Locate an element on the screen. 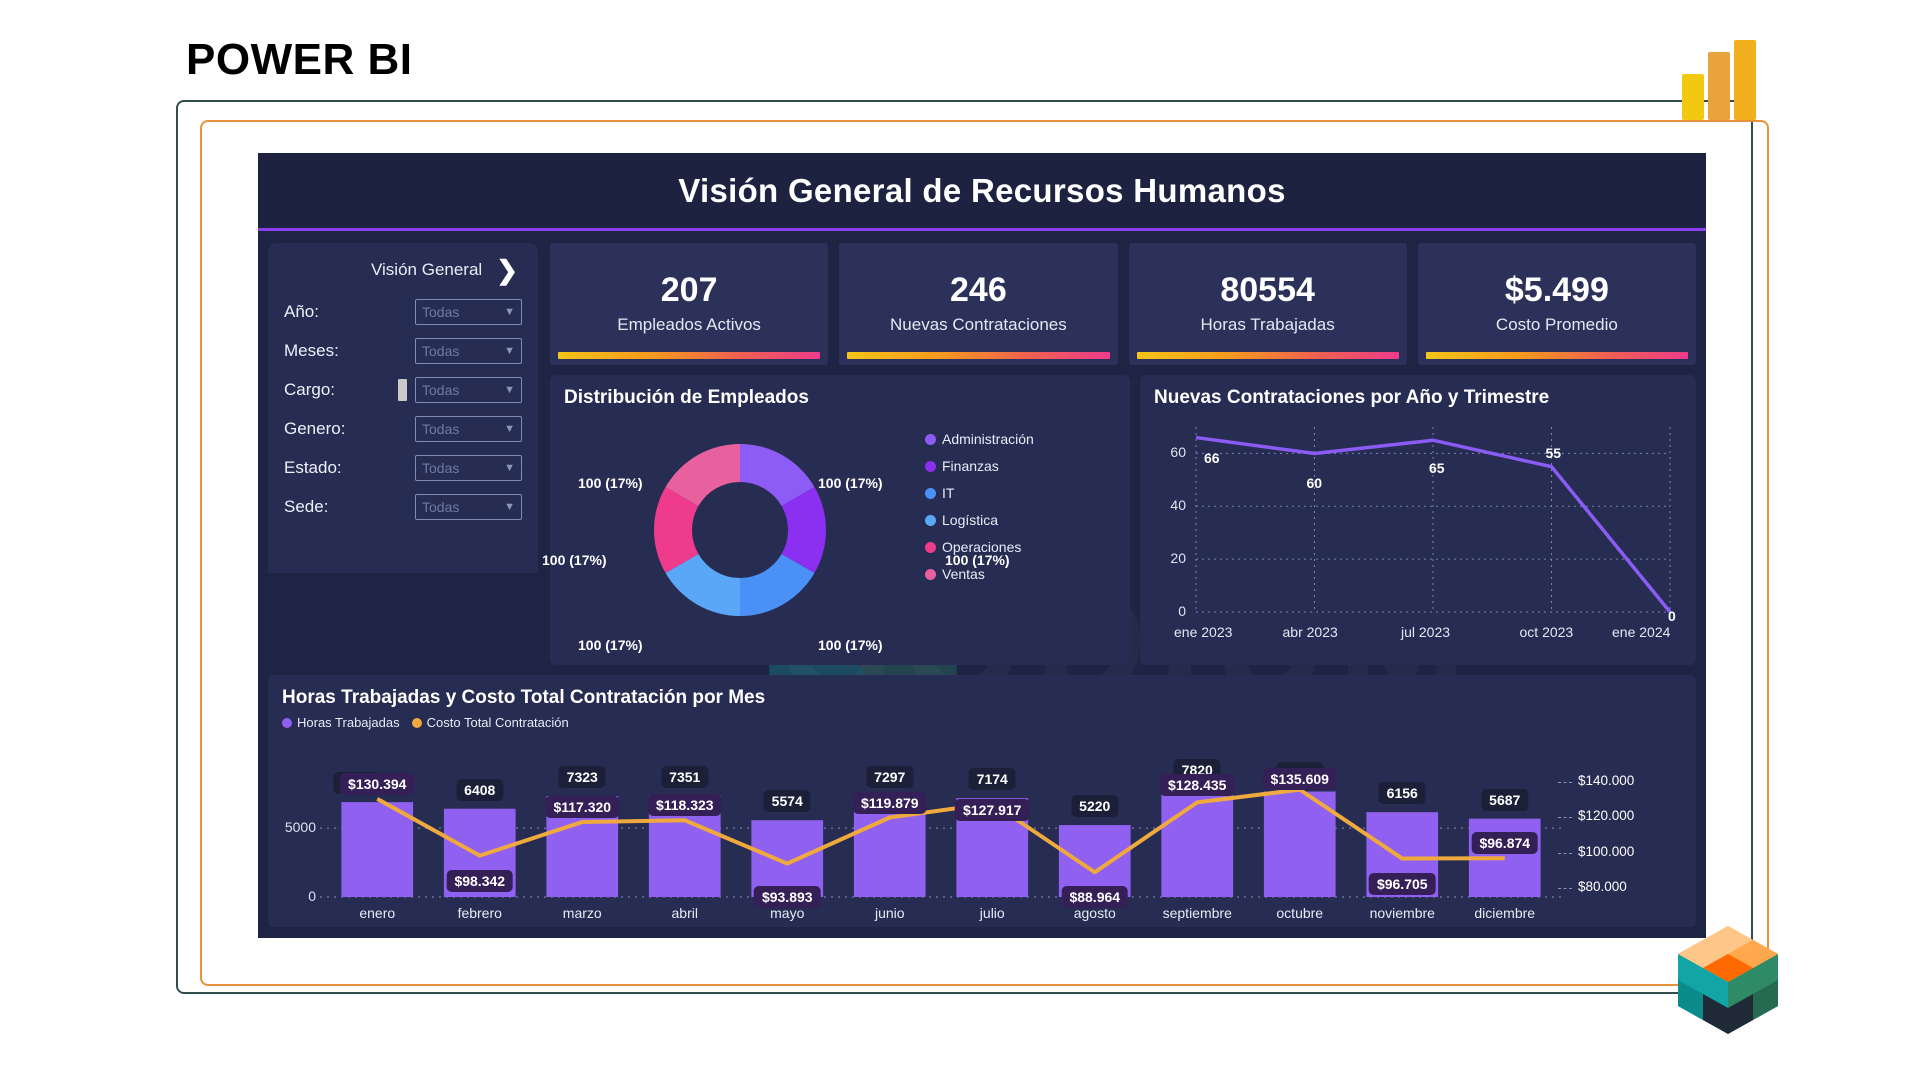 Image resolution: width=1920 pixels, height=1080 pixels. kpi-value: 207 is located at coordinates (689, 289).